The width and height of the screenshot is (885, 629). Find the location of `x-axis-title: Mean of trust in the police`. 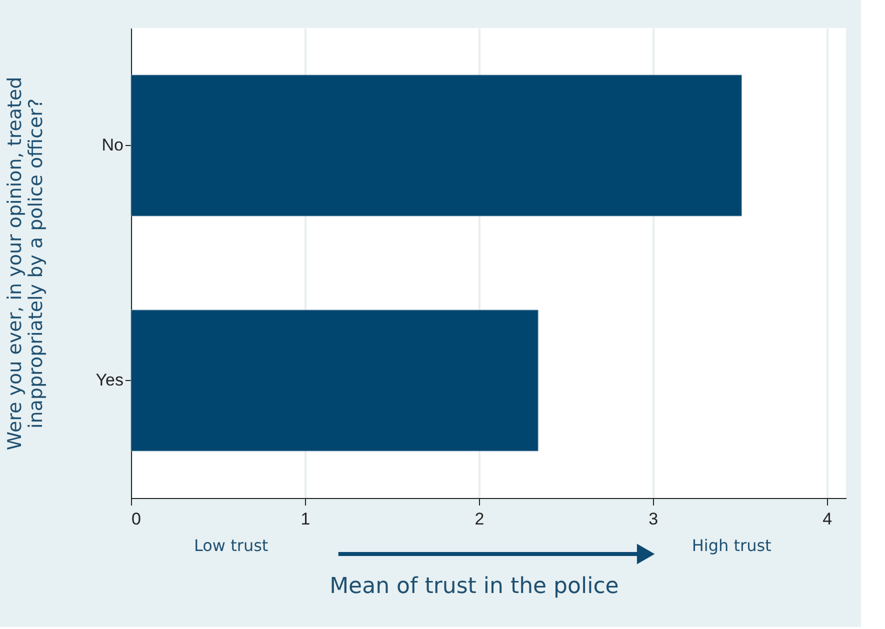

x-axis-title: Mean of trust in the police is located at coordinates (474, 586).